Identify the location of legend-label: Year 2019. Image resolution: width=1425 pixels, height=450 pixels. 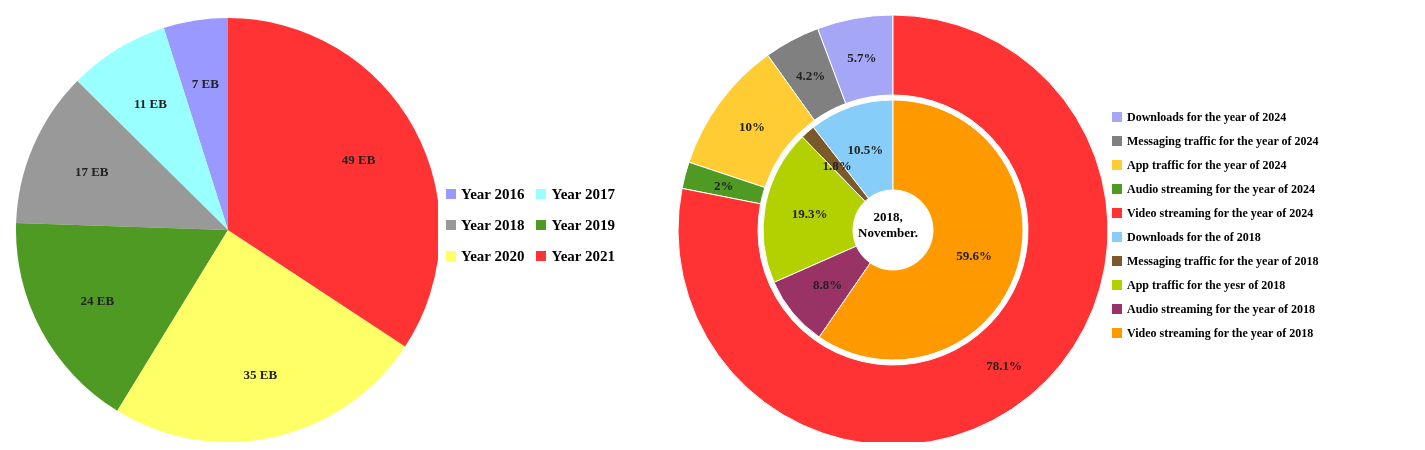
(583, 225).